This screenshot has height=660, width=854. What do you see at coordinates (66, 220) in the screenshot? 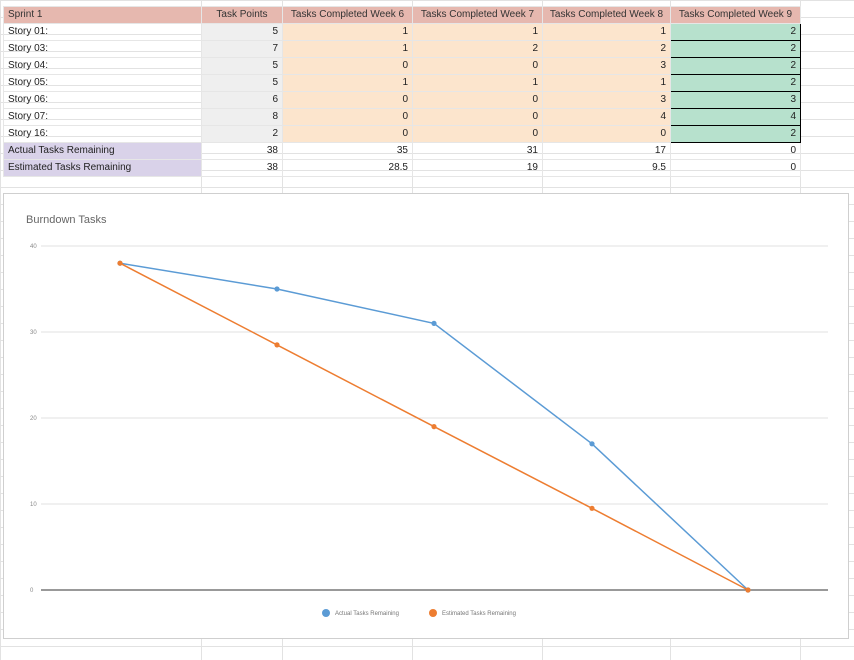
I see `chart-title: Burndown Tasks` at bounding box center [66, 220].